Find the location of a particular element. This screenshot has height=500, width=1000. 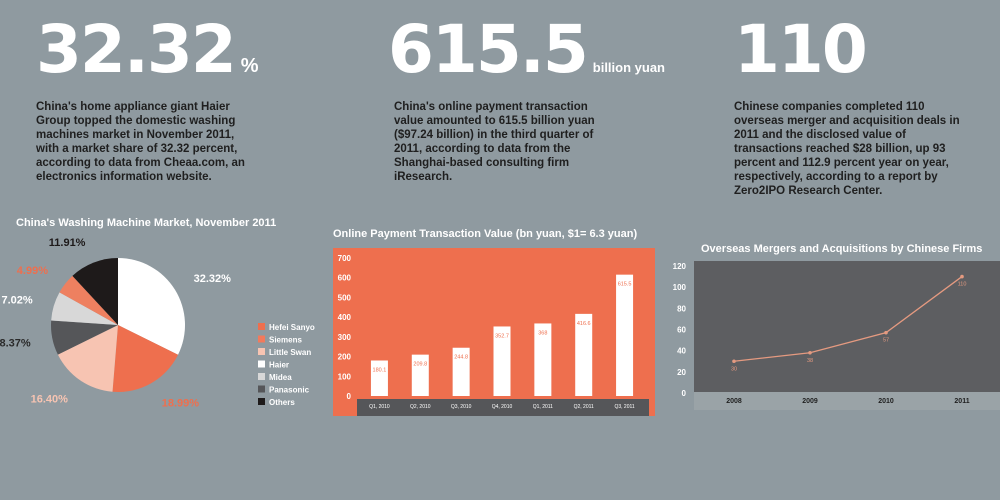

stat-block-2: 615.5 billion yuan is located at coordinates (526, 59).